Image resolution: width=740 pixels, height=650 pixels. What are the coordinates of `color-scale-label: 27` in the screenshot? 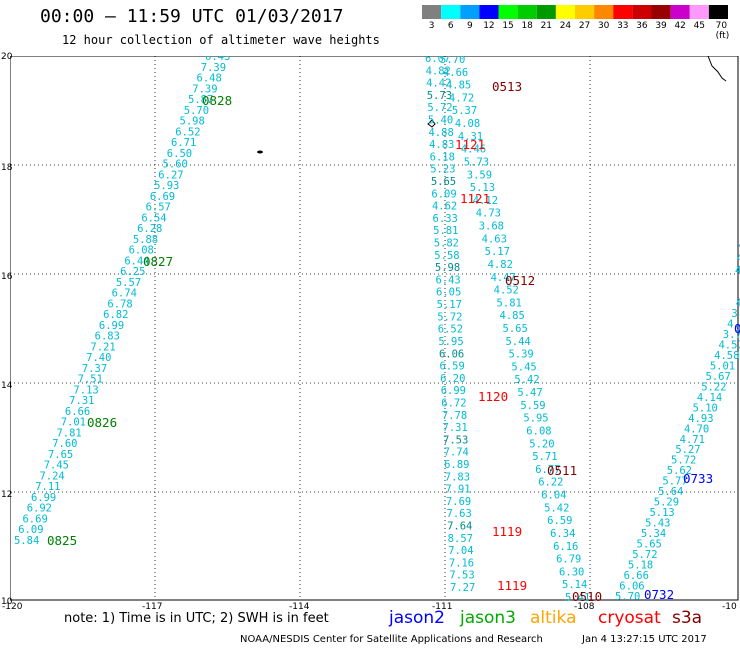 It's located at (584, 26).